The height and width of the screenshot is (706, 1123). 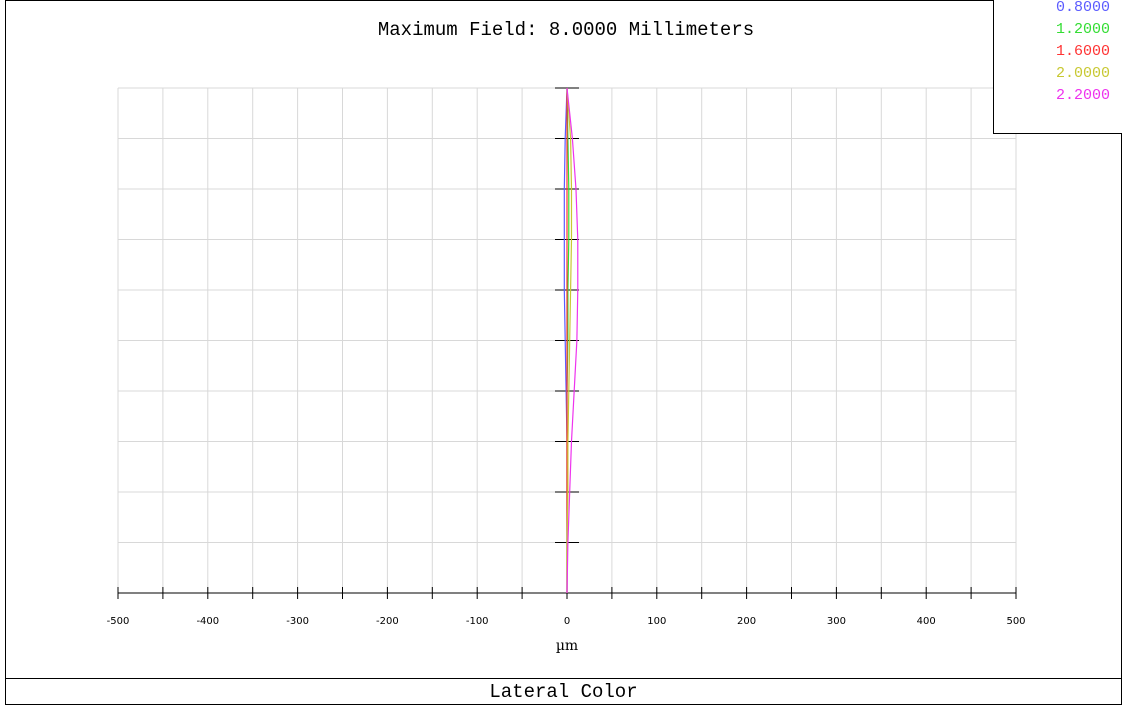 I want to click on legend-item: 1.6000, so click(x=1082, y=51).